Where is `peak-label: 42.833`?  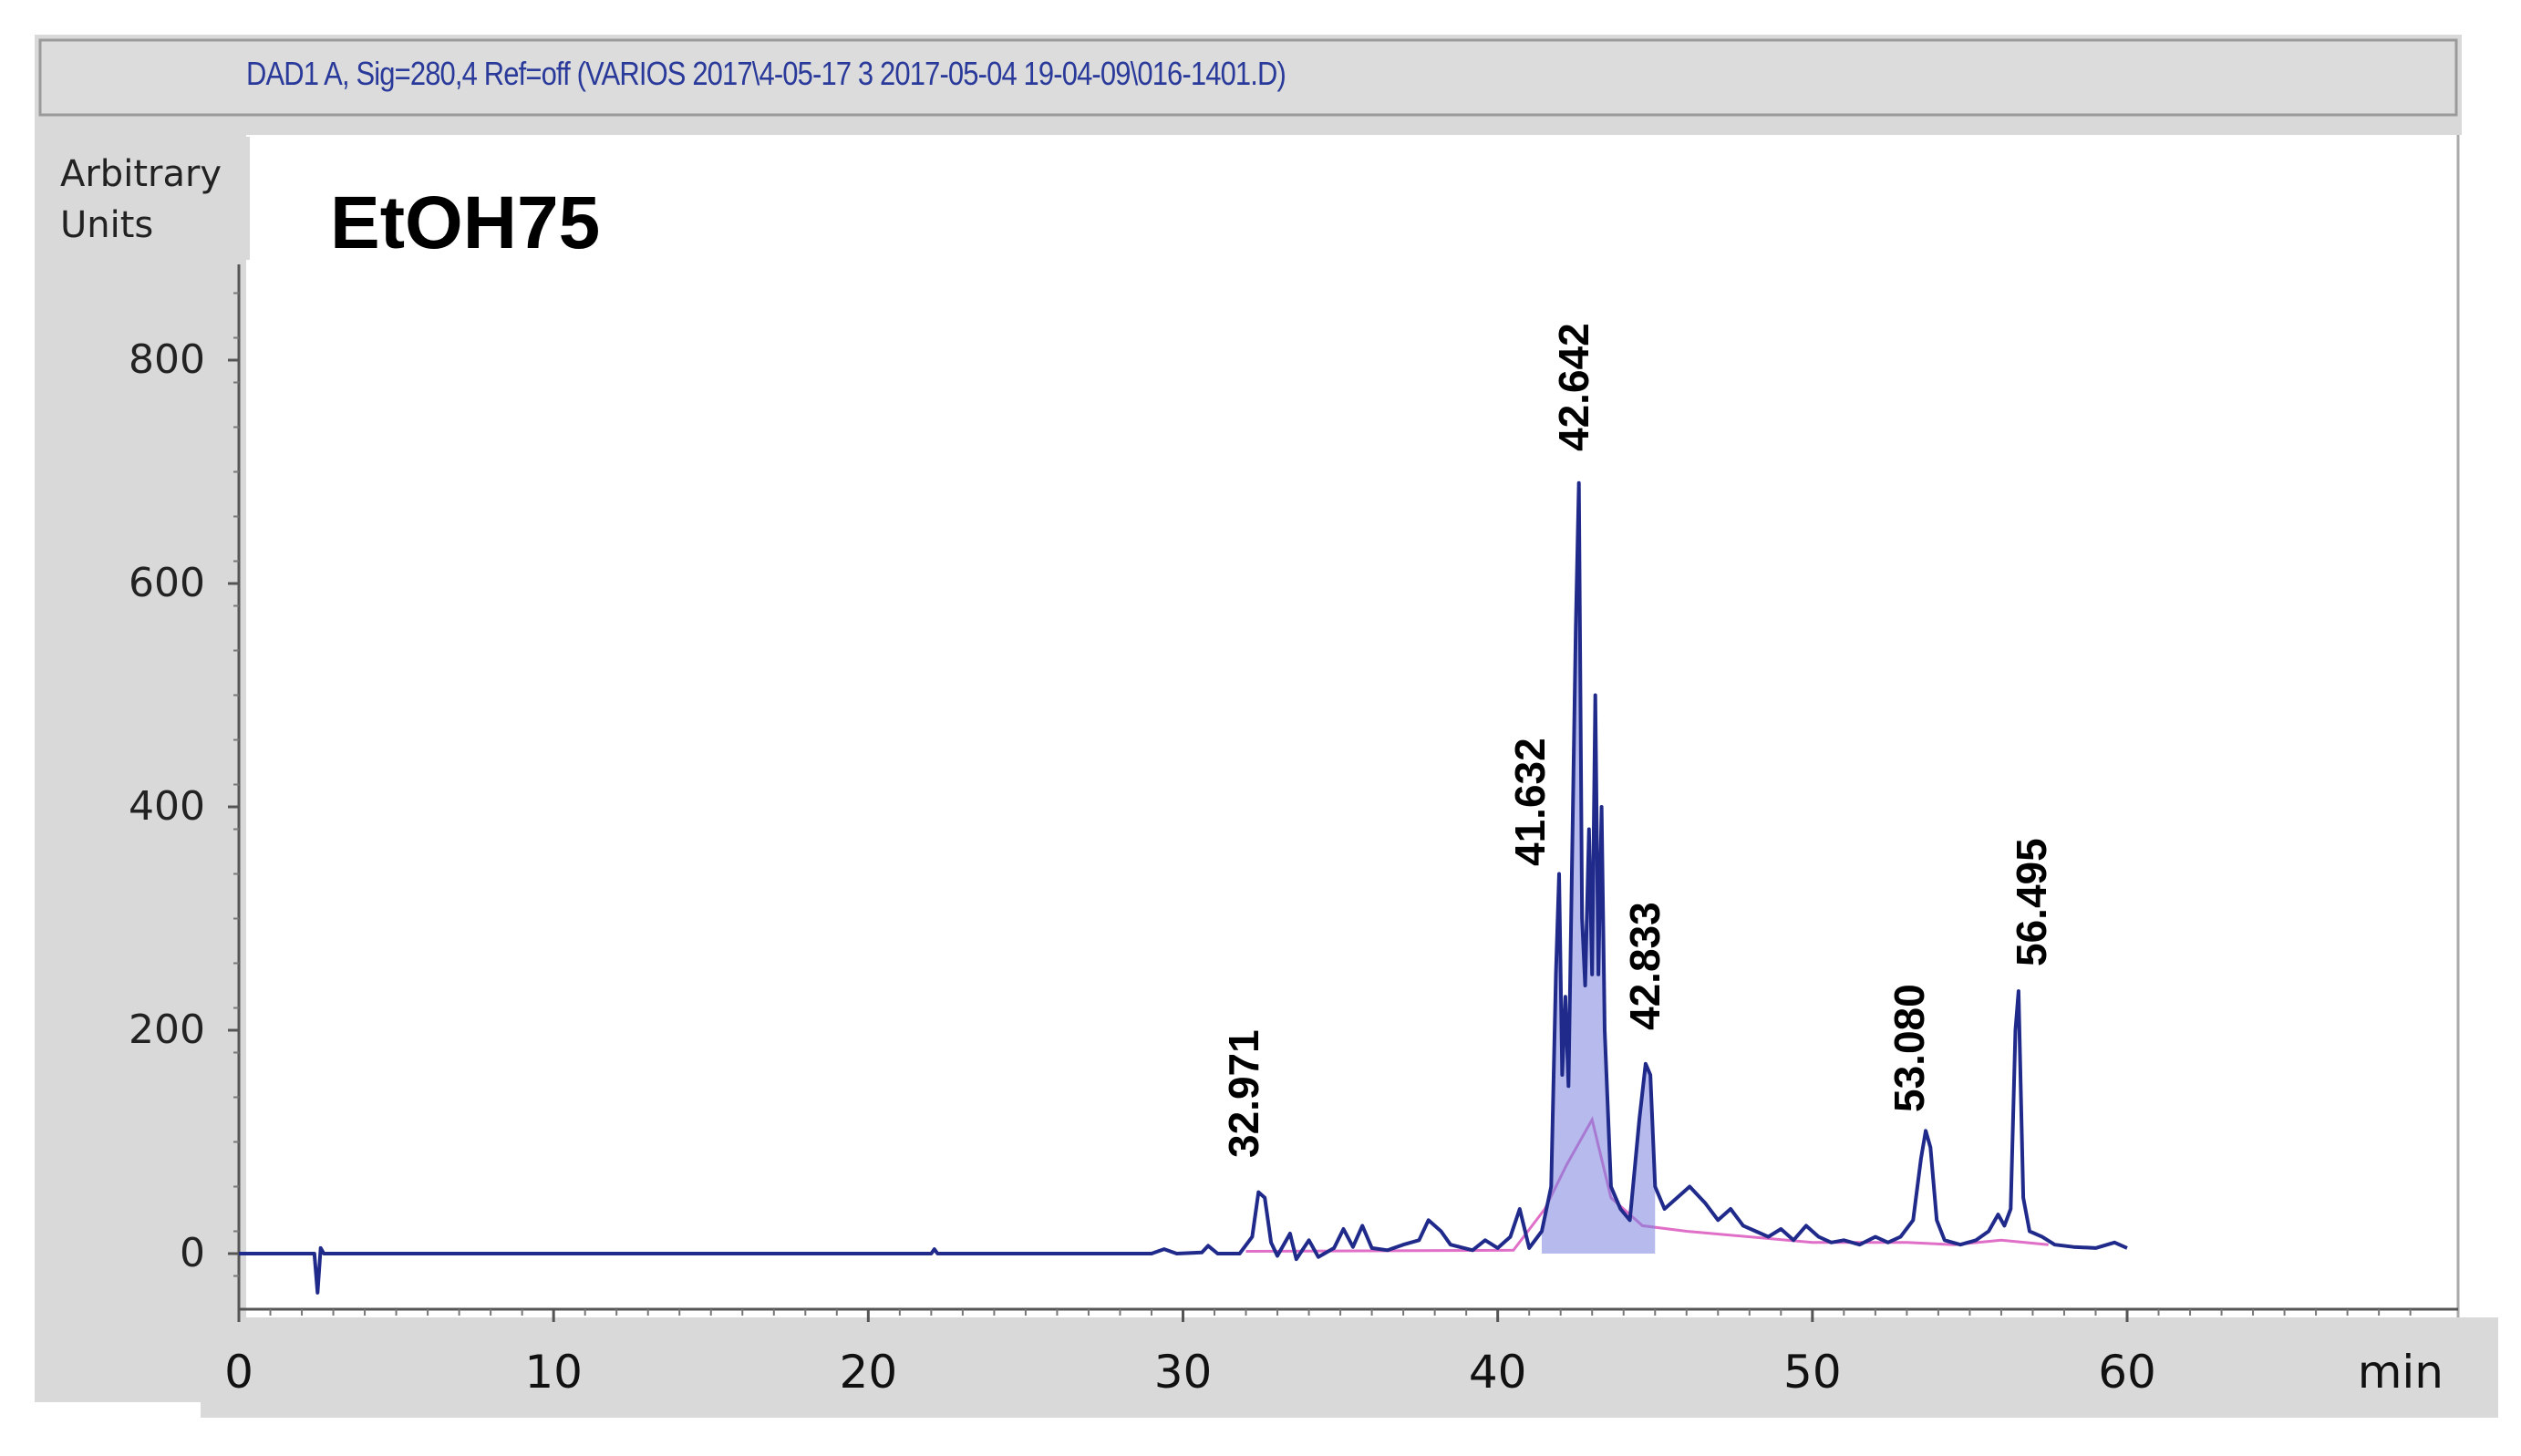
peak-label: 42.833 is located at coordinates (1645, 966).